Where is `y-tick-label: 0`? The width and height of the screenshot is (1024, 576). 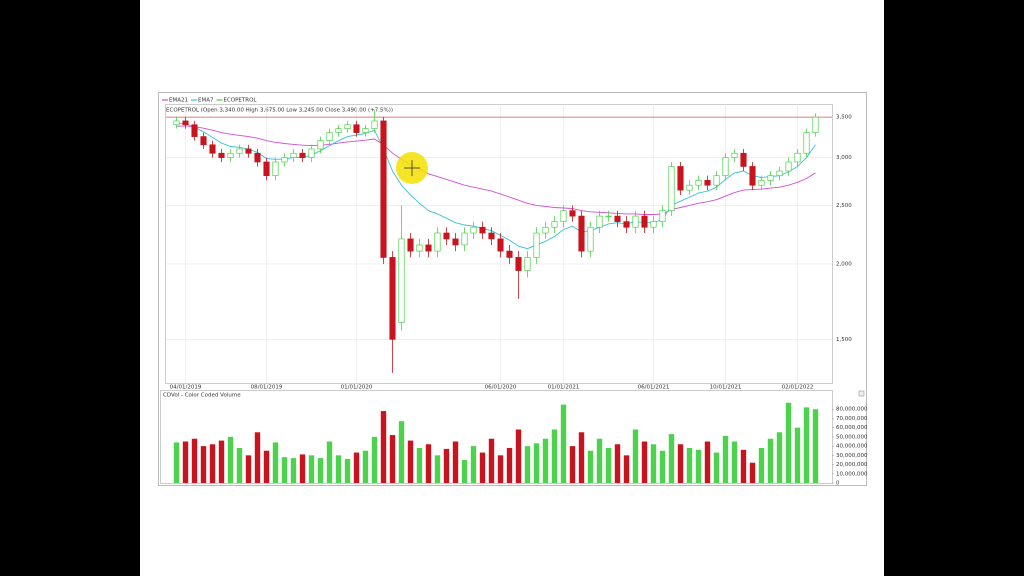
y-tick-label: 0 is located at coordinates (838, 484).